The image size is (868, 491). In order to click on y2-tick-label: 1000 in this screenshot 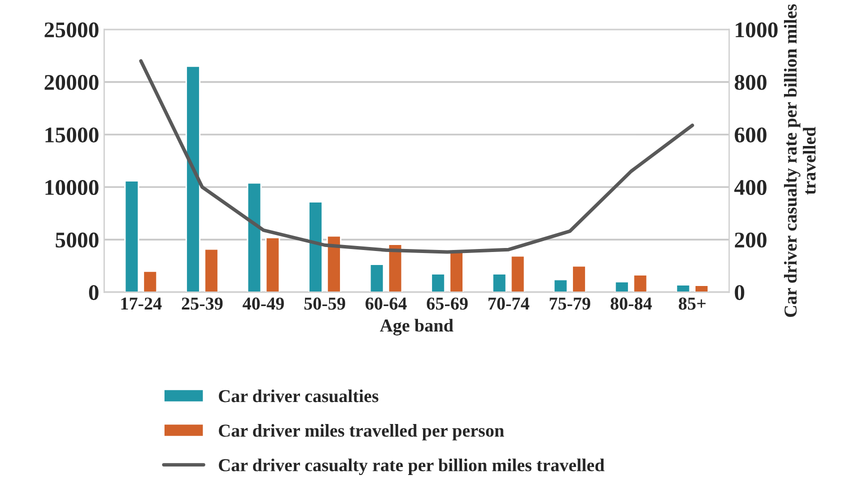, I will do `click(757, 30)`.